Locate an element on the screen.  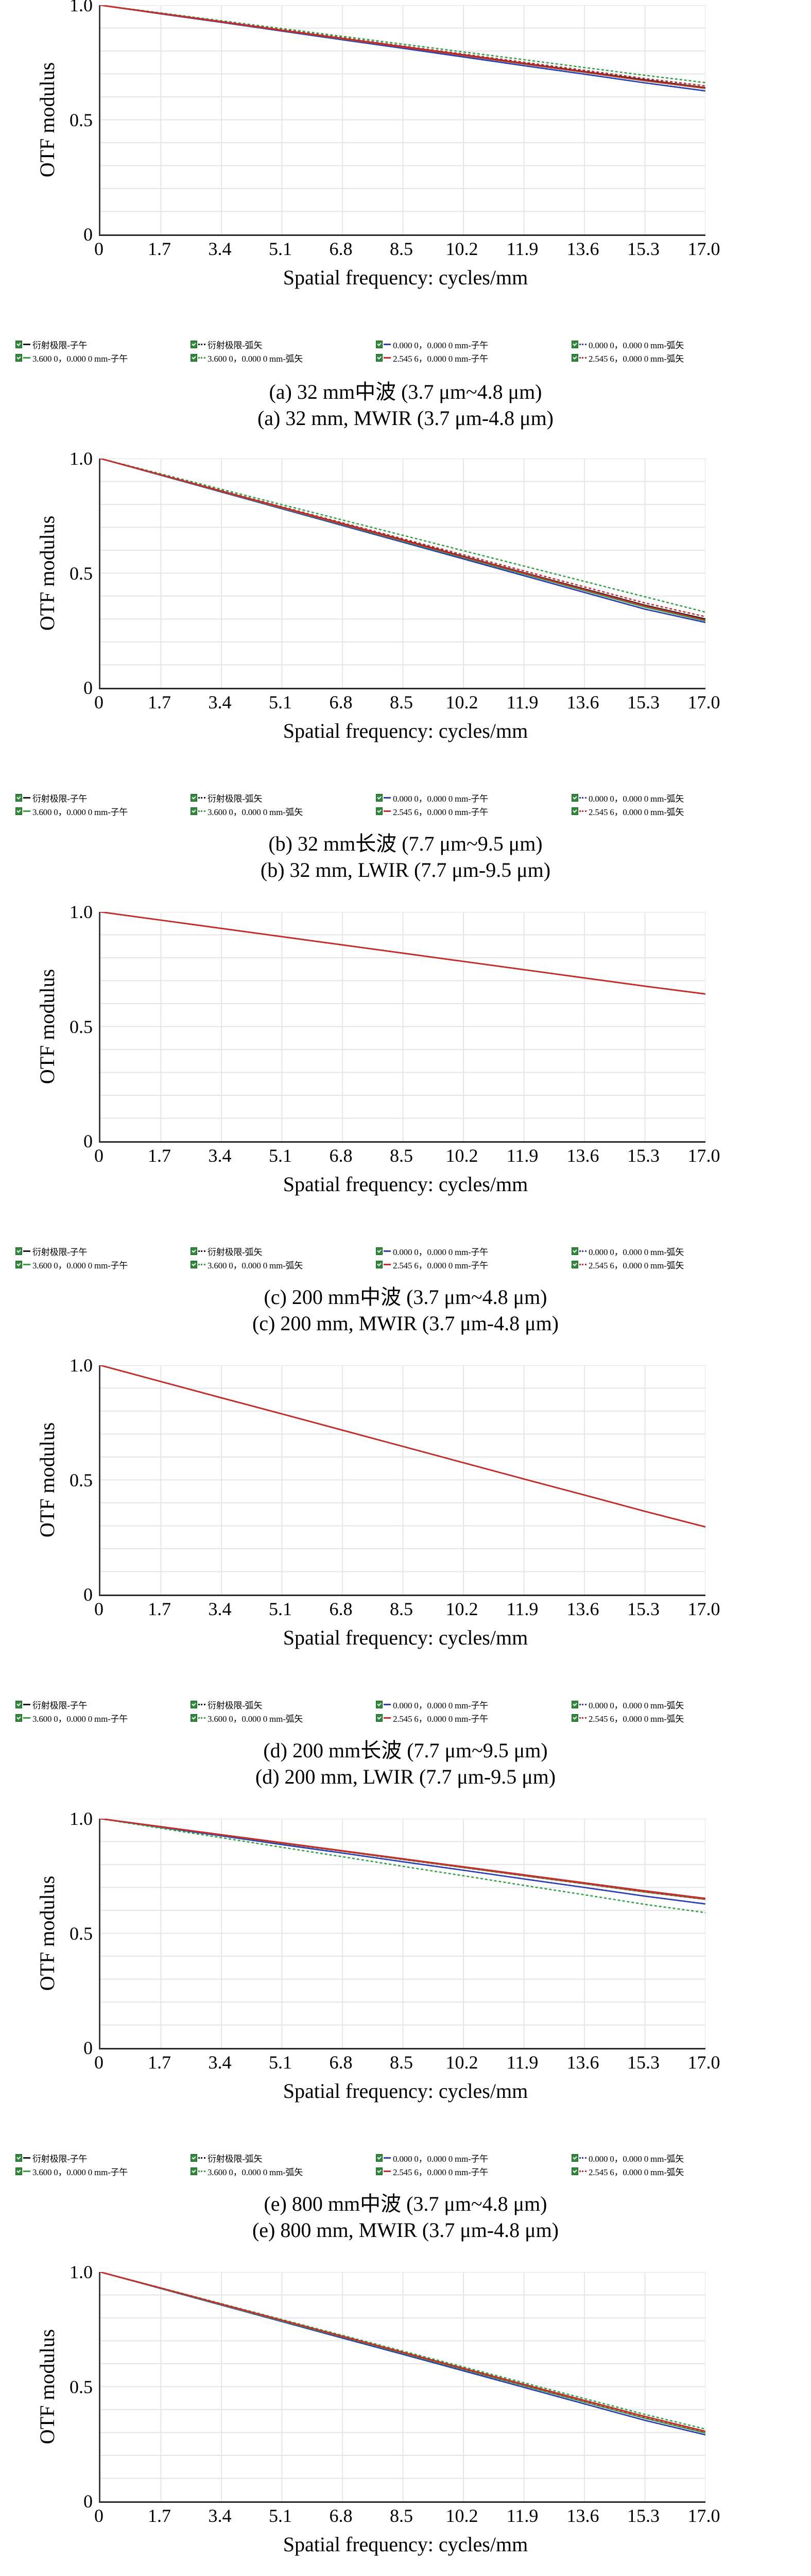
legend-label: 0.000 0，0.000 0 mm-子午 is located at coordinates (441, 799).